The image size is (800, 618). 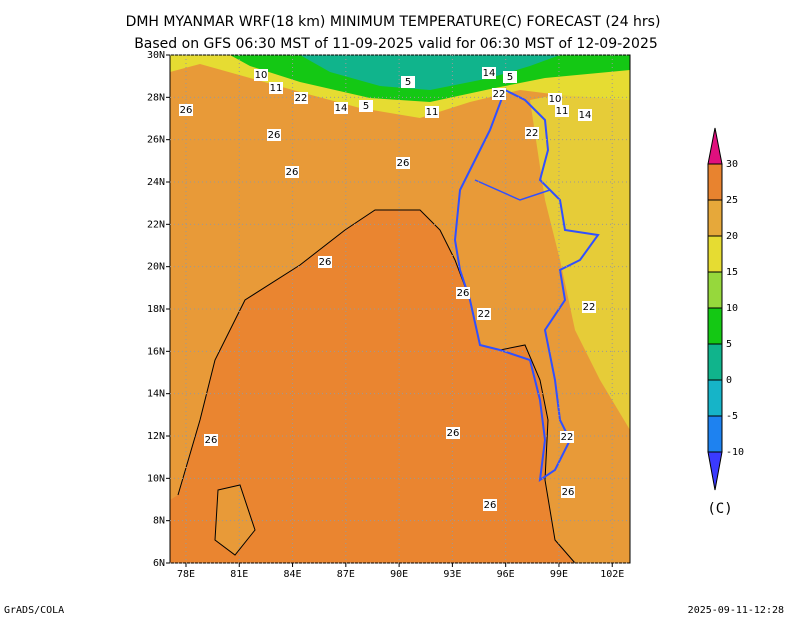 What do you see at coordinates (612, 574) in the screenshot?
I see `x-tick-label: 102E` at bounding box center [612, 574].